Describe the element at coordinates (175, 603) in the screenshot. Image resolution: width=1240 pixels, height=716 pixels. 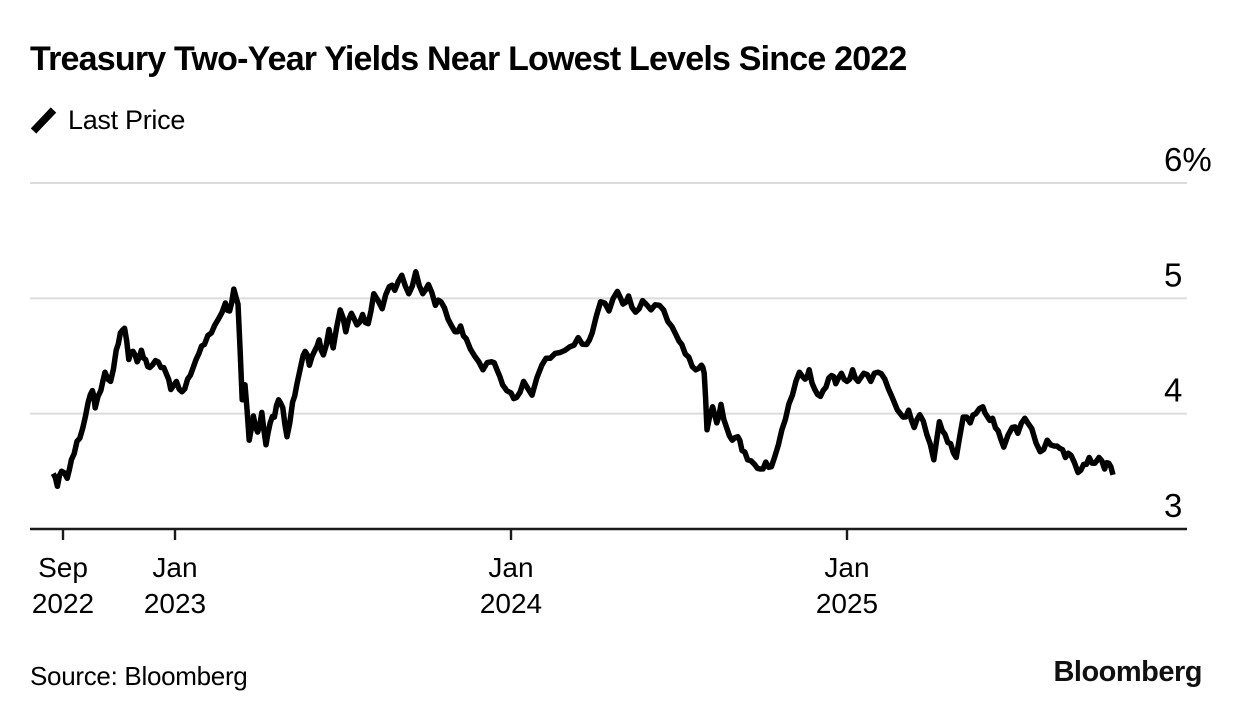
I see `x-tick-label: 2023` at that location.